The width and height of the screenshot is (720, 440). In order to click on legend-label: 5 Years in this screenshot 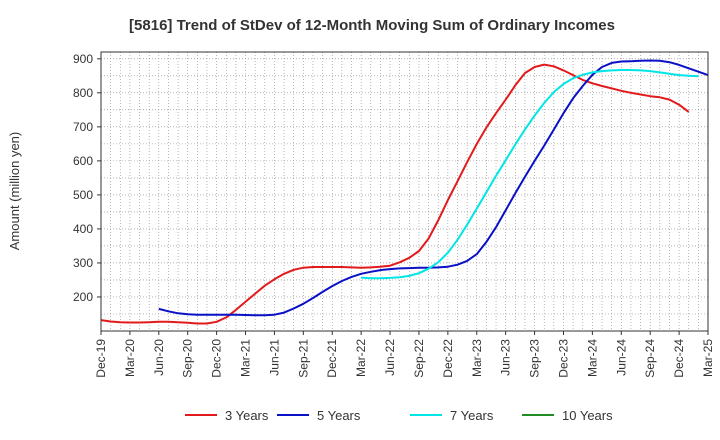, I will do `click(339, 415)`.